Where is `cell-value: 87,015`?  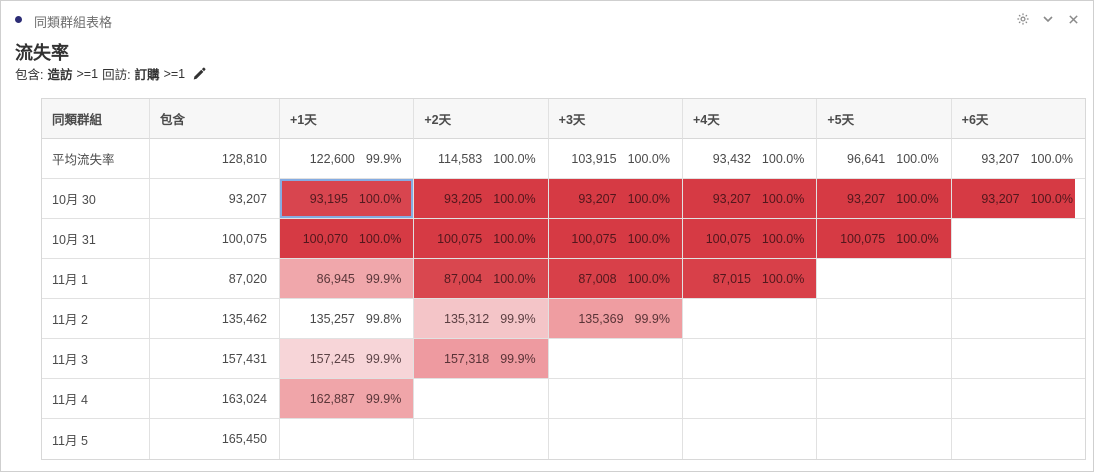
cell-value: 87,015 is located at coordinates (731, 278).